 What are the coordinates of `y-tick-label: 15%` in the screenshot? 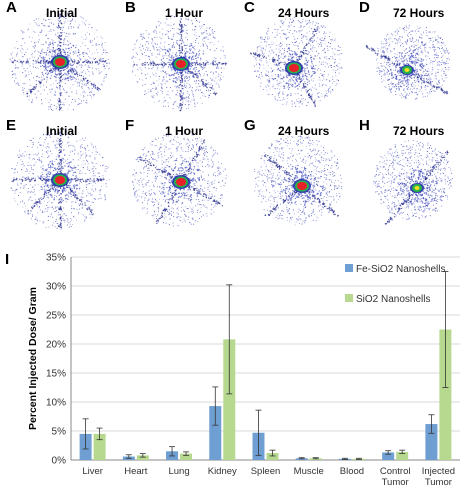 It's located at (56, 374).